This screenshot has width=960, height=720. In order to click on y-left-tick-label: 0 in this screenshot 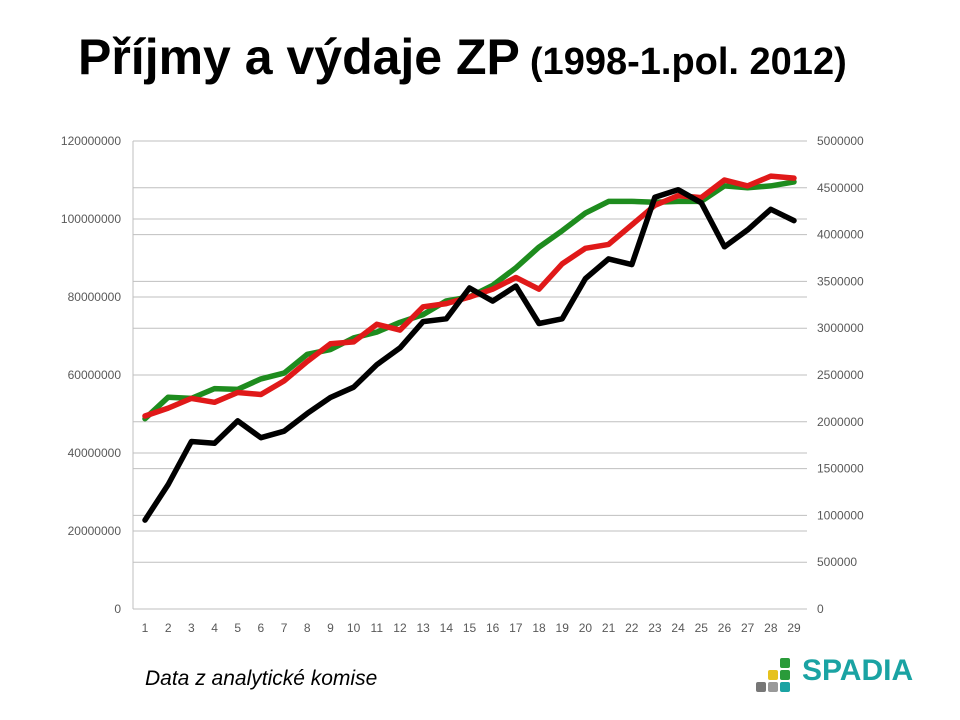, I will do `click(117, 609)`.